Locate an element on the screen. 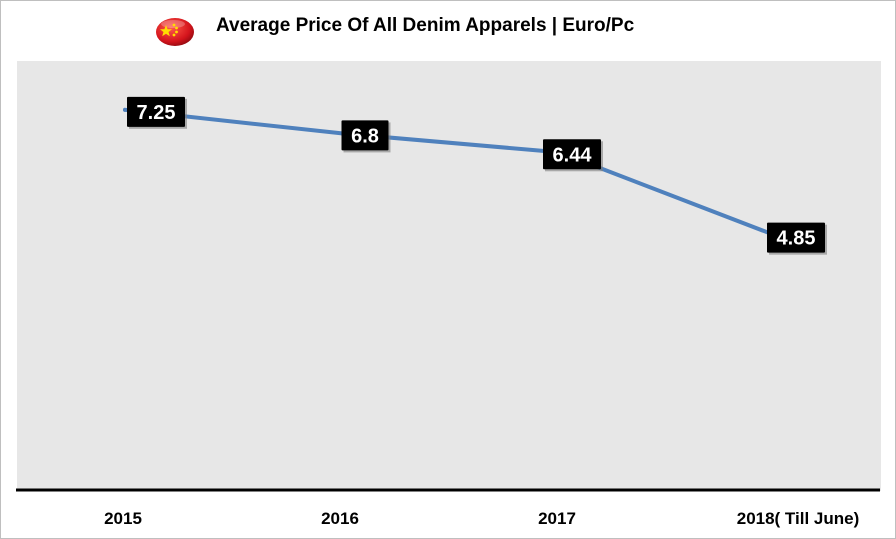 The image size is (896, 539). data-label-text: 7.25 is located at coordinates (156, 113).